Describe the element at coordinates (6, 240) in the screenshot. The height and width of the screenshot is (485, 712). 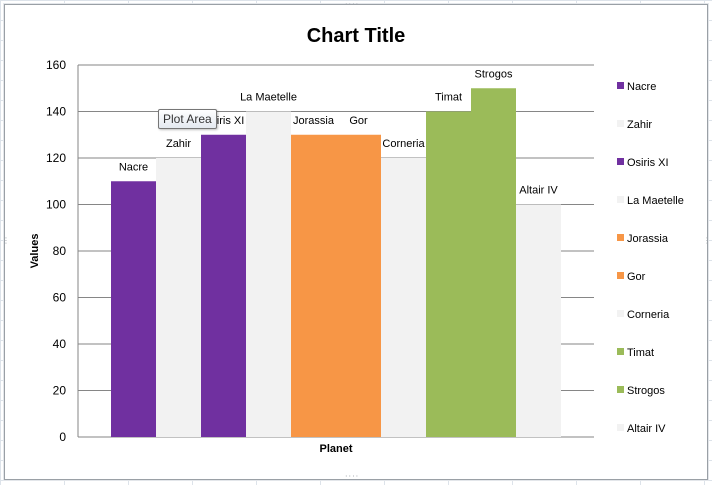
I see `left-resize-handle: ⋮` at that location.